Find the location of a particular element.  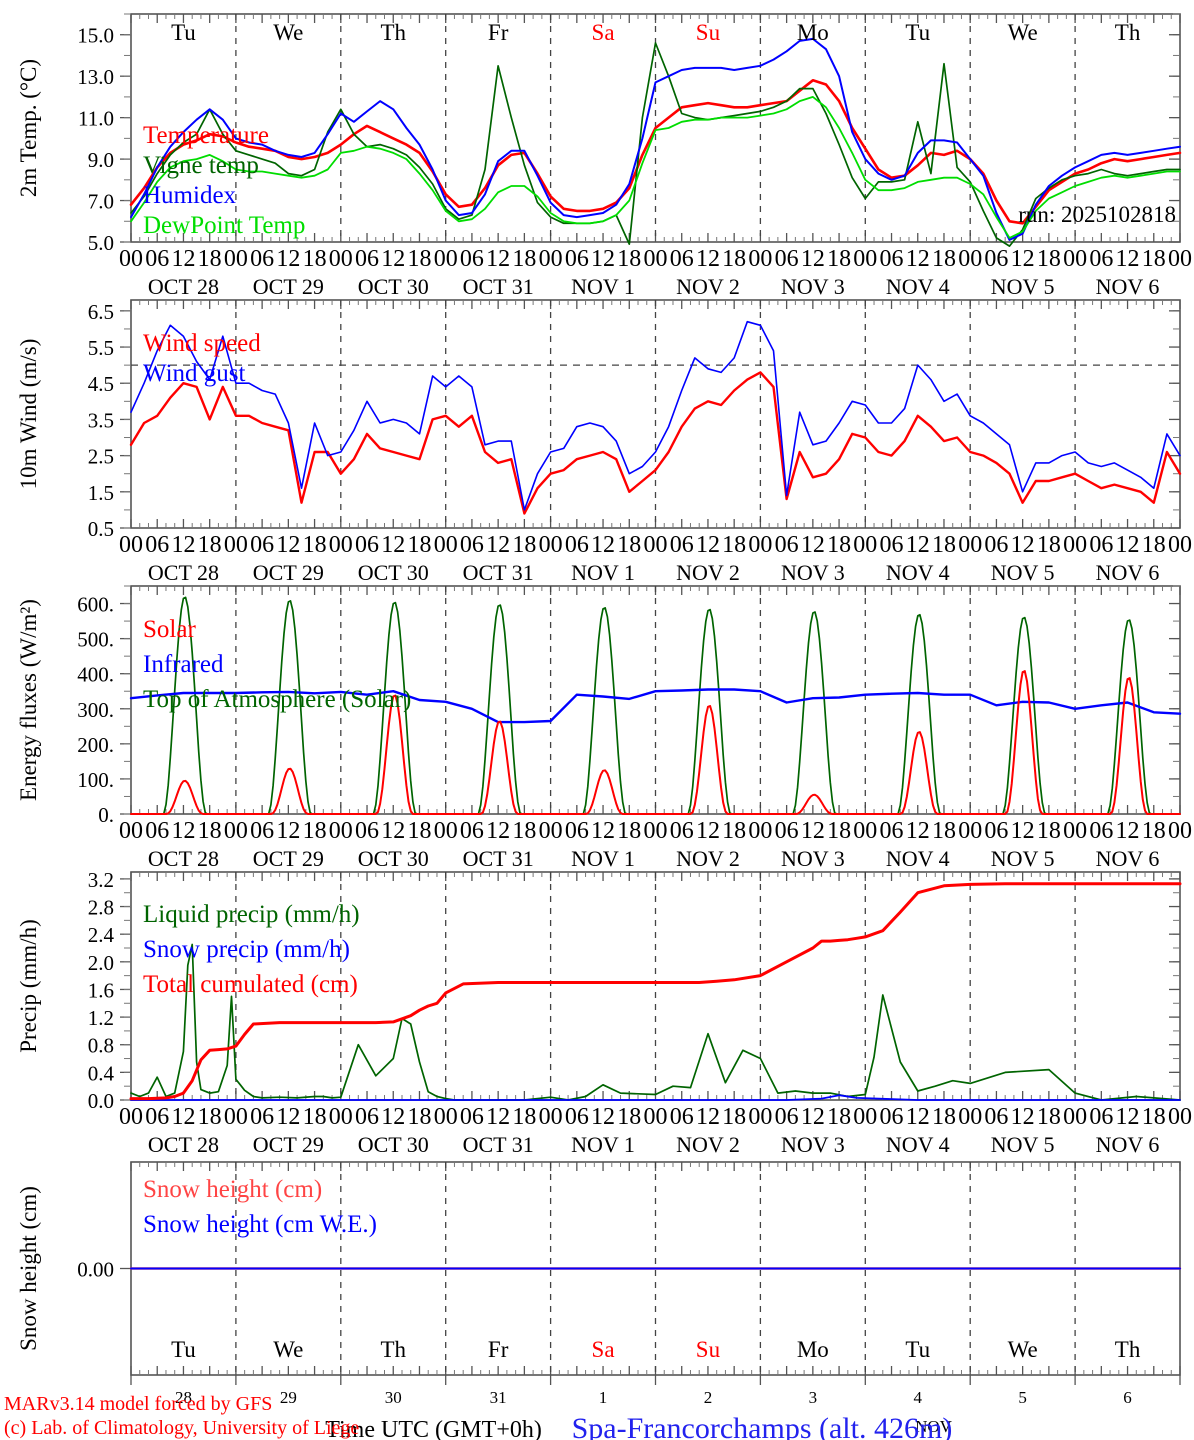

legend-label: Temperature is located at coordinates (206, 135).